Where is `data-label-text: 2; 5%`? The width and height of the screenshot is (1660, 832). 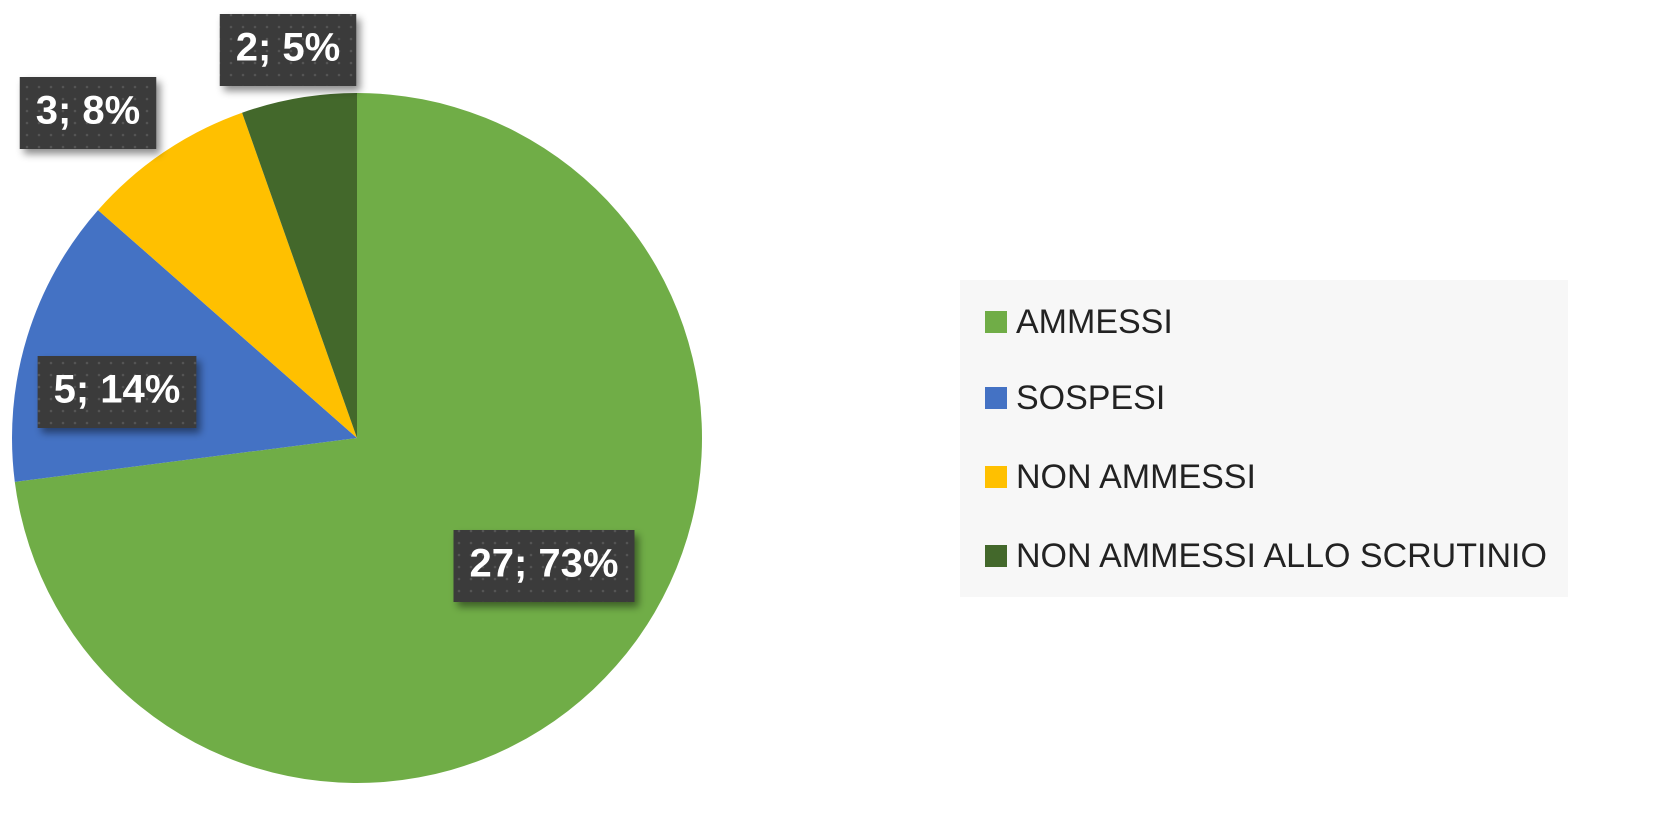 data-label-text: 2; 5% is located at coordinates (288, 48).